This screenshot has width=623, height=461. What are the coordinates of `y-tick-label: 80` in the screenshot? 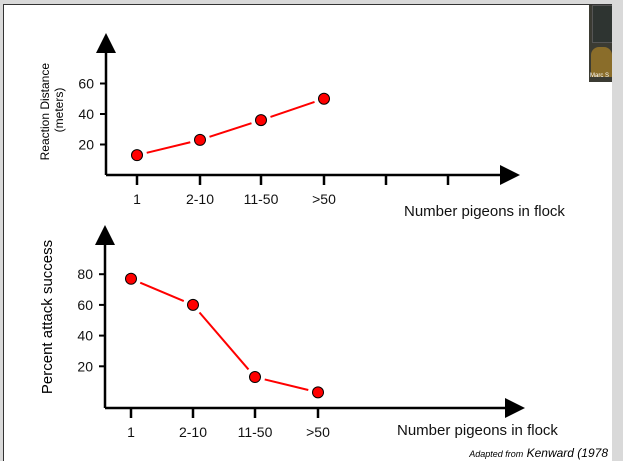 It's located at (85, 274).